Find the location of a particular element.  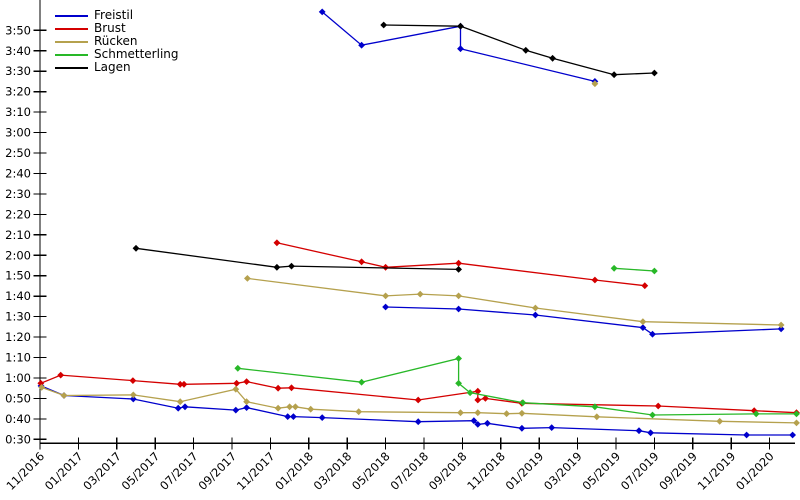

y-tick-label: 1:00 is located at coordinates (18, 378).